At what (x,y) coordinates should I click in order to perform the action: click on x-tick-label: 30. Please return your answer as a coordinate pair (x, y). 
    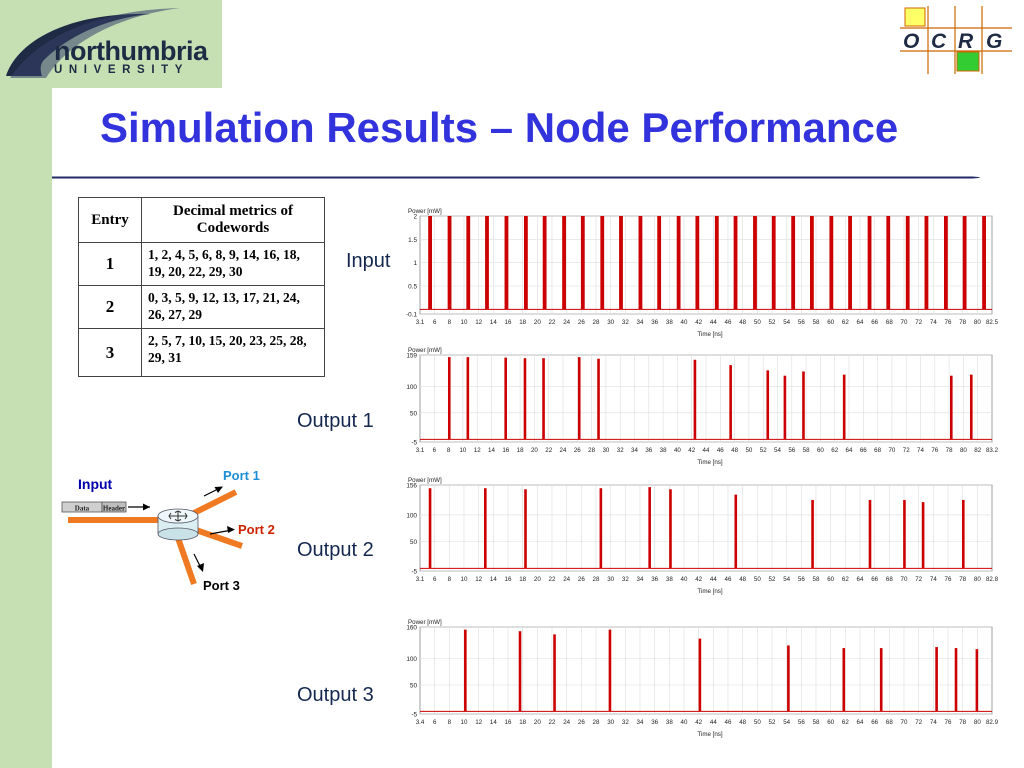
    Looking at the image, I should click on (610, 322).